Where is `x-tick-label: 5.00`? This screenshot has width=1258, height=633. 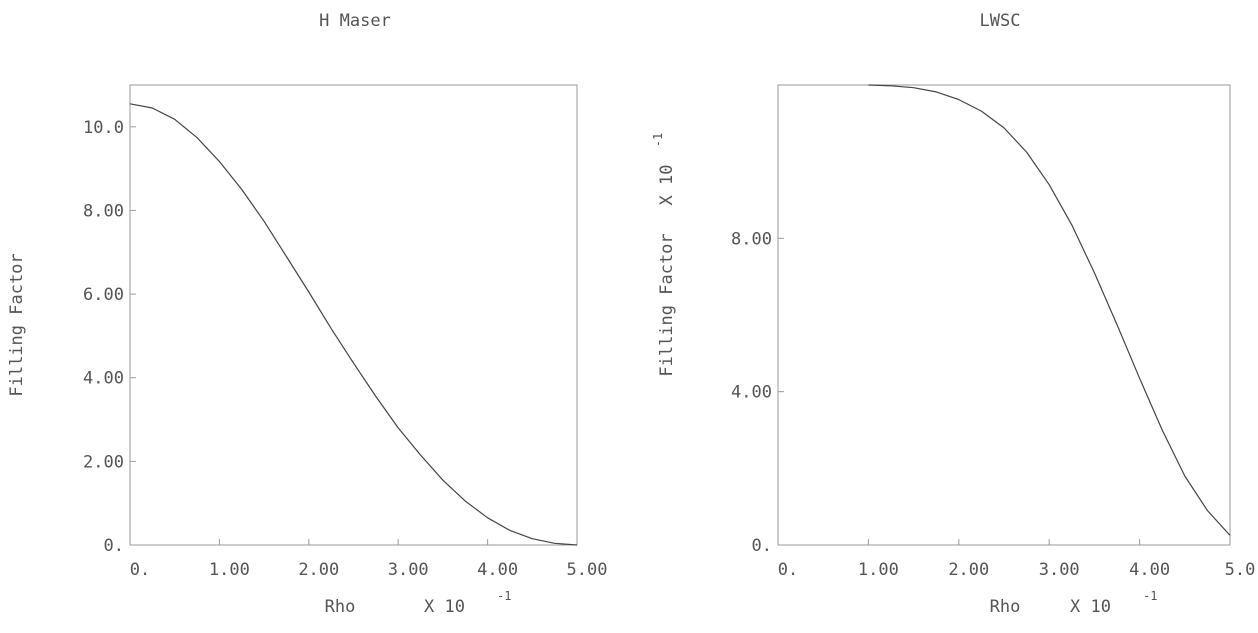
x-tick-label: 5.00 is located at coordinates (587, 570).